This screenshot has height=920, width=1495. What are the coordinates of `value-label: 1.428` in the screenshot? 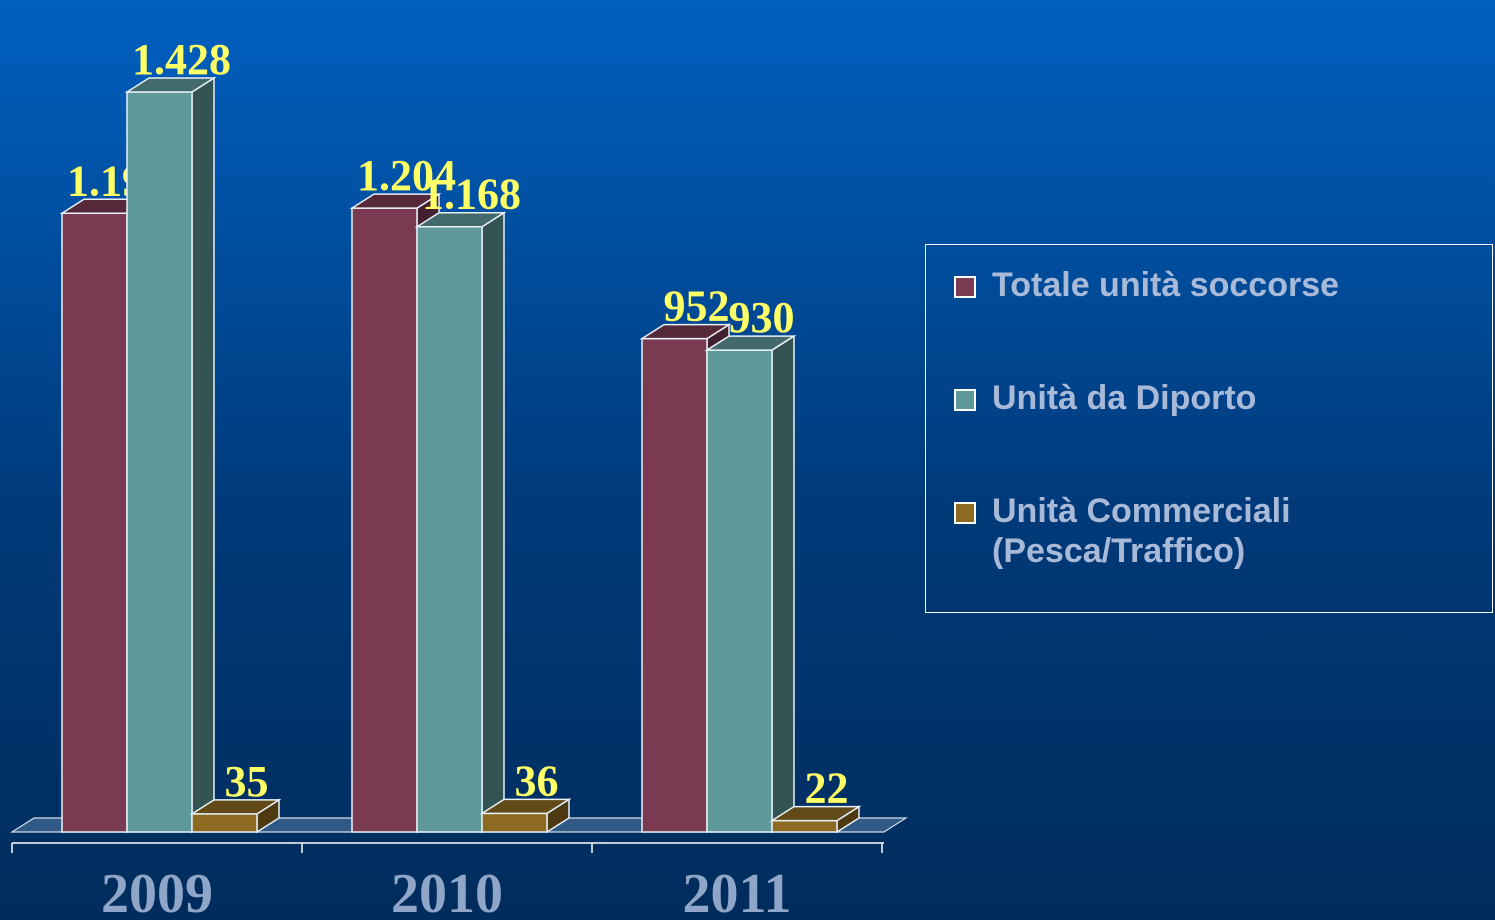 It's located at (181, 59).